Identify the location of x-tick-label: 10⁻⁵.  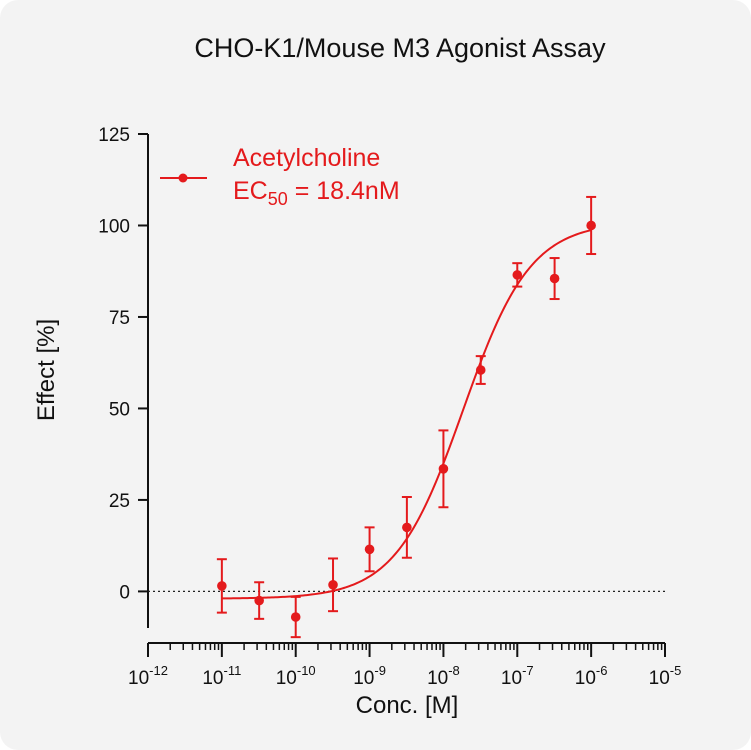
(665, 676).